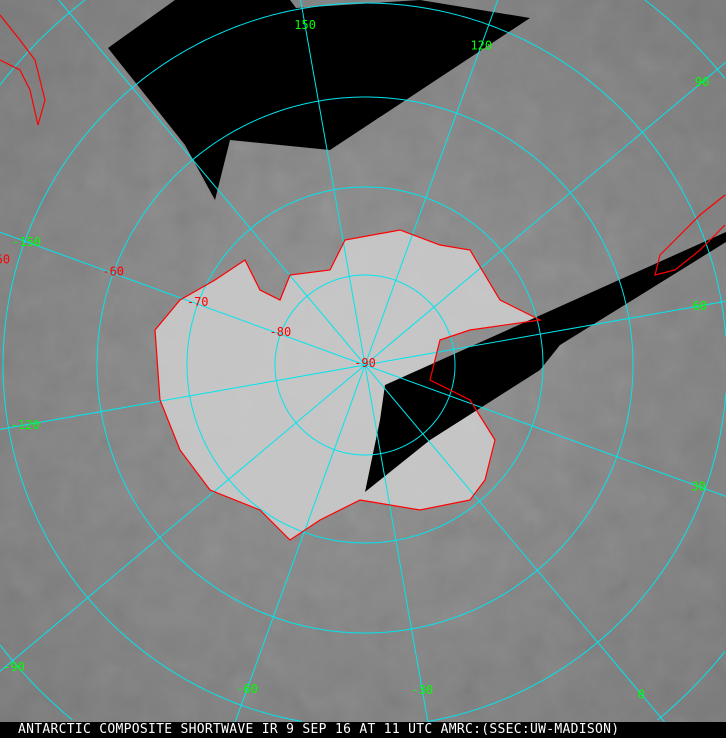 The image size is (726, 738). Describe the element at coordinates (5, 260) in the screenshot. I see `latitude-label: -50` at that location.